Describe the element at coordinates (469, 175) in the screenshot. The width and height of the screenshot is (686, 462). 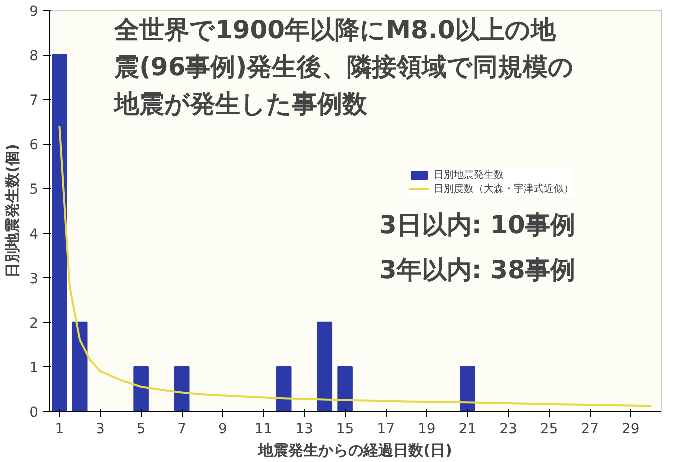
I see `legend-label: 日別地震発生数` at that location.